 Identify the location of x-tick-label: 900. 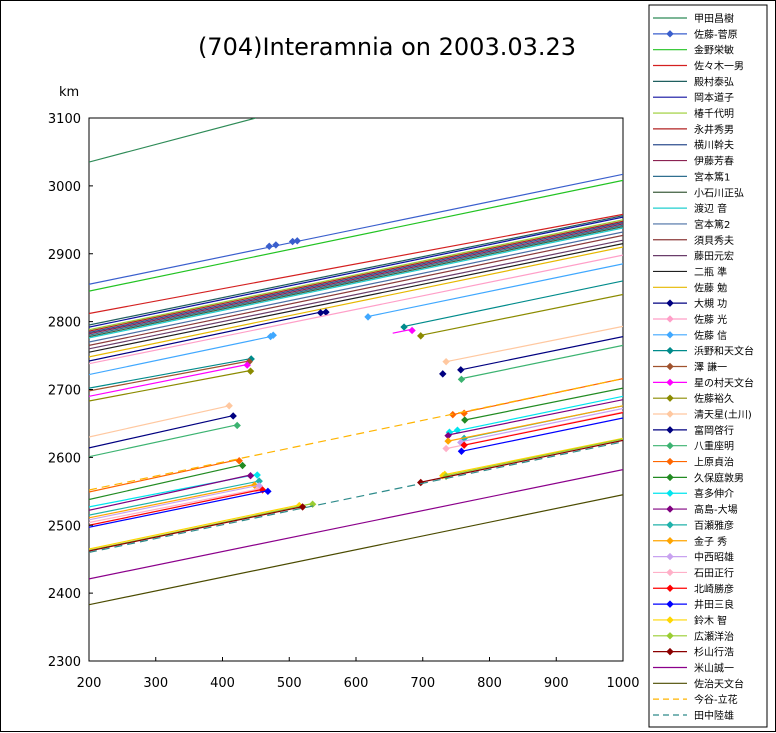
(556, 683).